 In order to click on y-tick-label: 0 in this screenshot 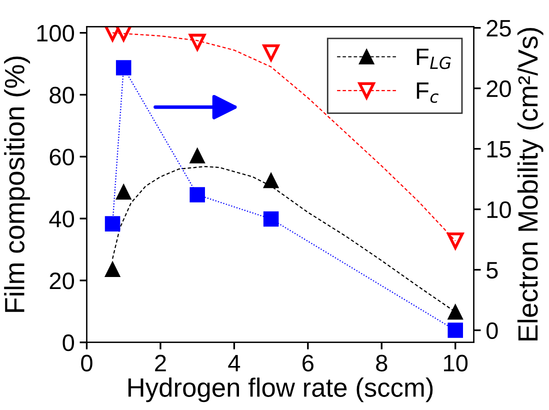, I will do `click(68, 343)`.